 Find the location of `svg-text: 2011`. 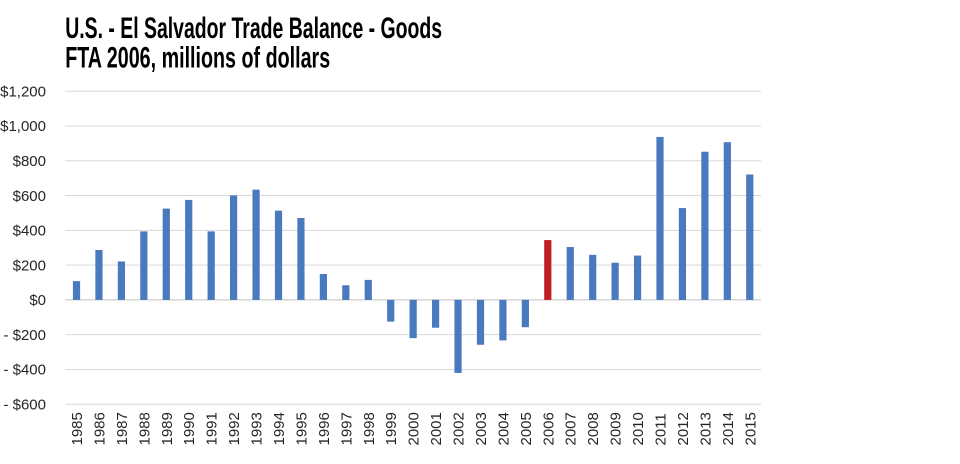

svg-text: 2011 is located at coordinates (661, 429).